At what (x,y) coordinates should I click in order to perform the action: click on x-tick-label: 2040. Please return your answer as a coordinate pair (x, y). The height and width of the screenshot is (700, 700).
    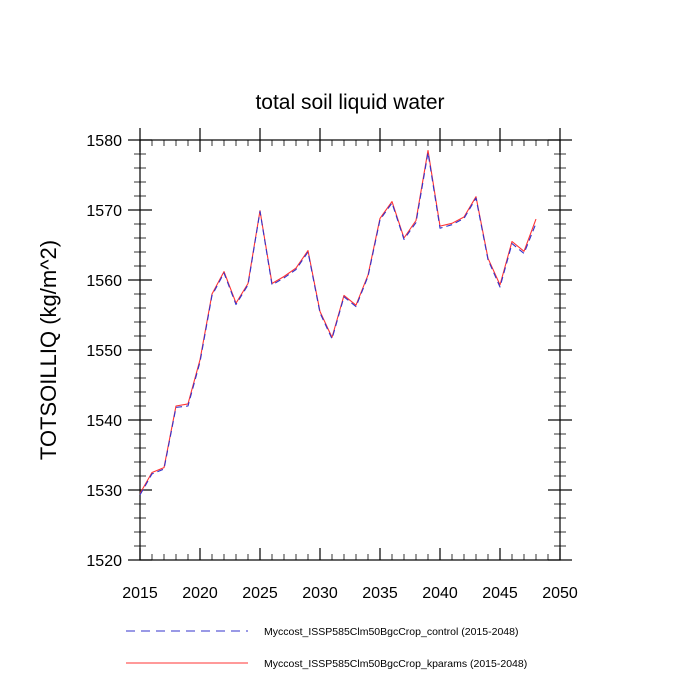
    Looking at the image, I should click on (440, 593).